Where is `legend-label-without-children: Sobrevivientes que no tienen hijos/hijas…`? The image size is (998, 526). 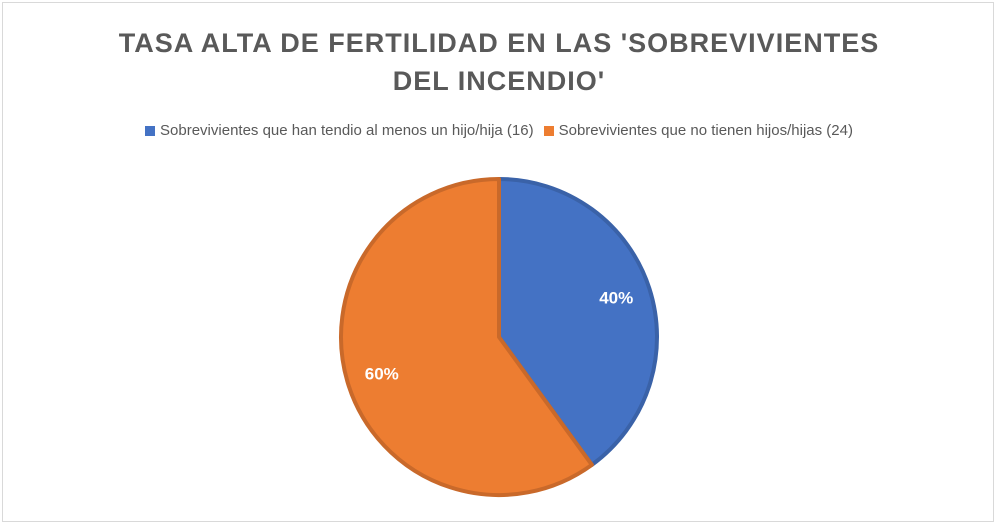
legend-label-without-children: Sobrevivientes que no tienen hijos/hijas… is located at coordinates (705, 130).